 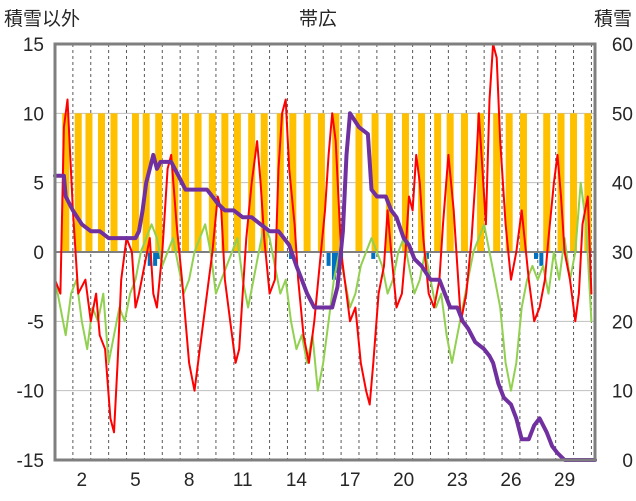 I want to click on left-tick-label: 5, so click(x=38, y=184).